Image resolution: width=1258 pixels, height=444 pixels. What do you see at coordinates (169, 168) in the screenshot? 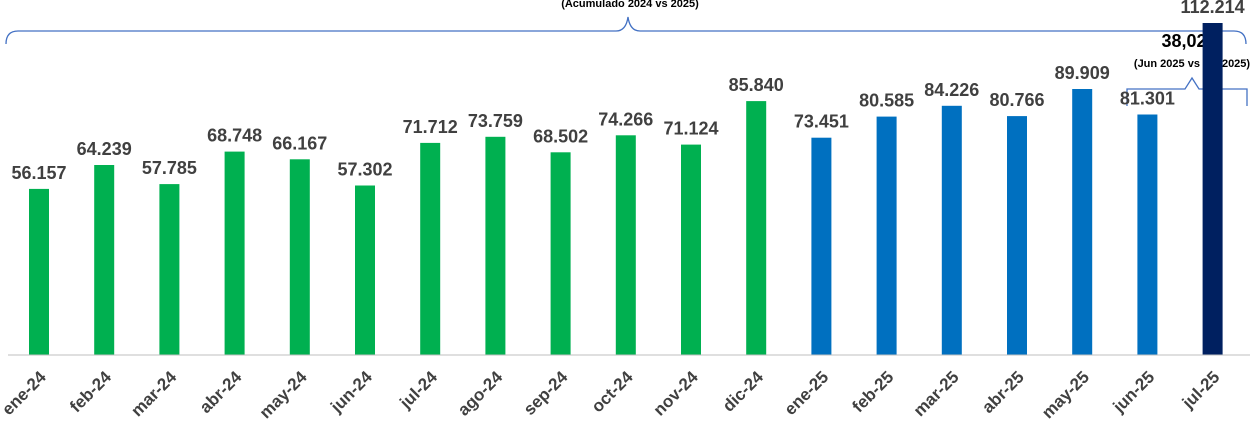
I see `value-label-mar-24: 57.785` at bounding box center [169, 168].